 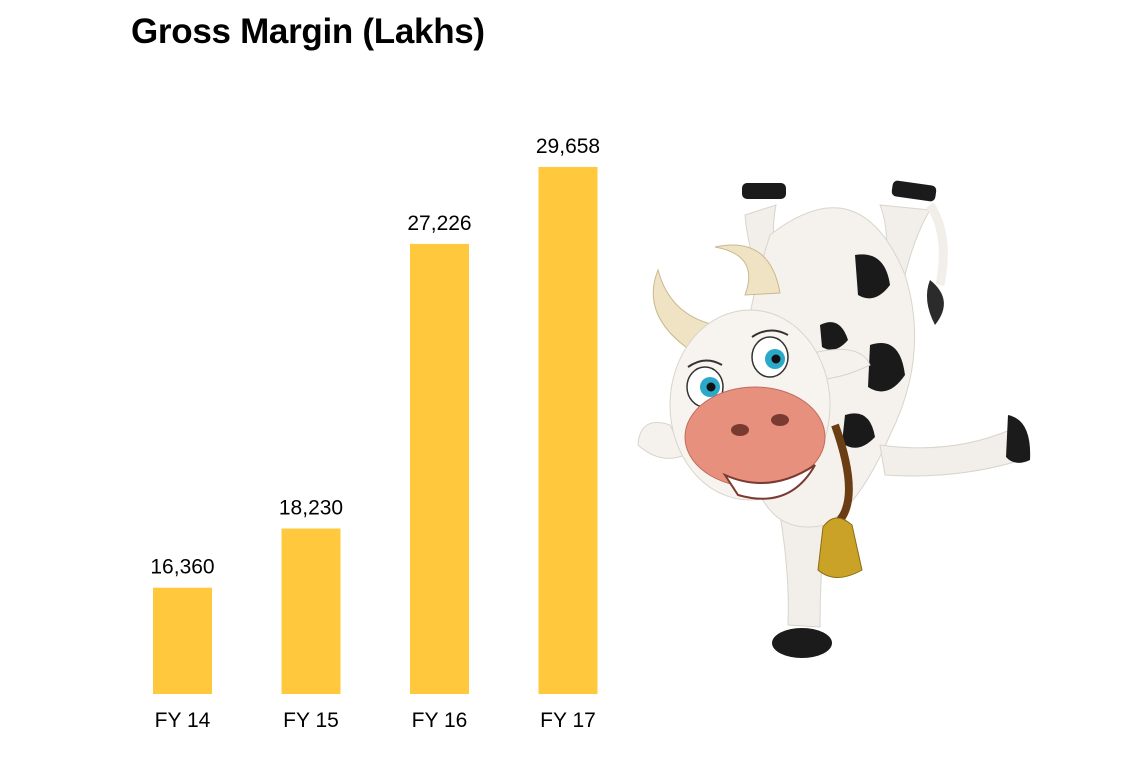 I want to click on x-tick-label-2: FY 16, so click(x=440, y=720).